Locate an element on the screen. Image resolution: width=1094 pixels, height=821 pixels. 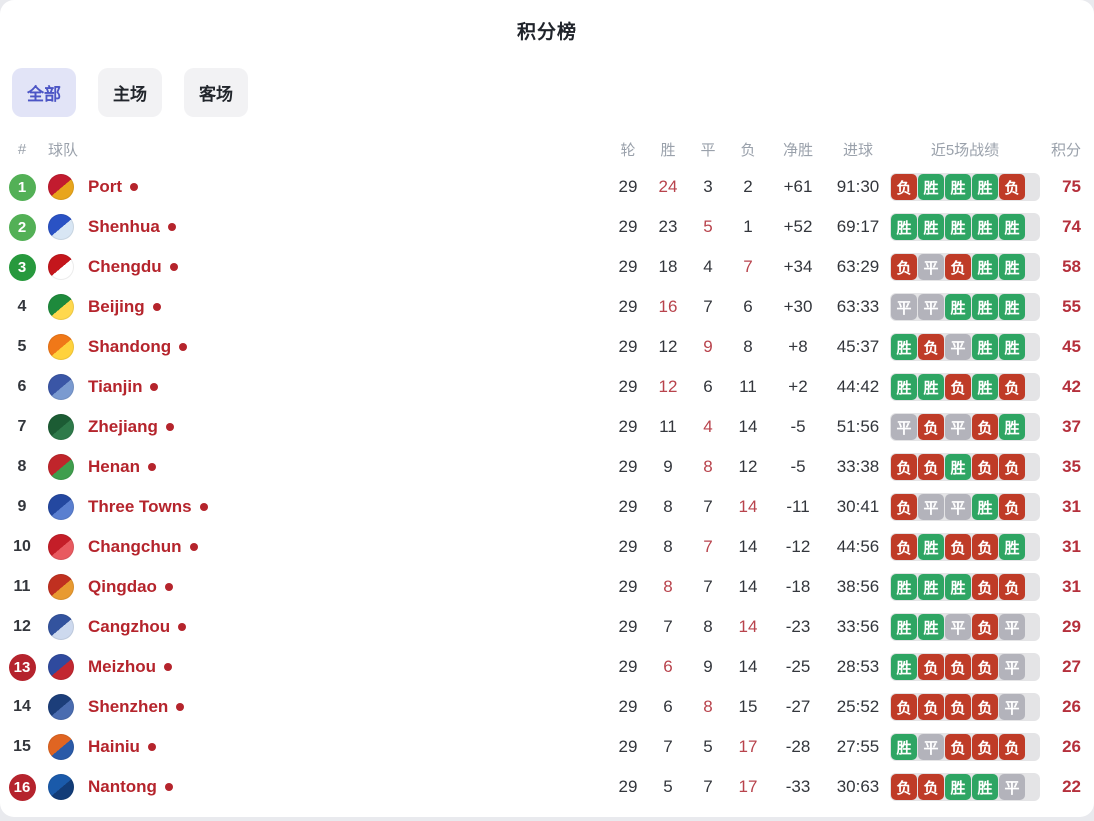
table-row: 8 Henan 29 9 8 12 -5 33:38 负负胜负负 35 is located at coordinates (547, 467).